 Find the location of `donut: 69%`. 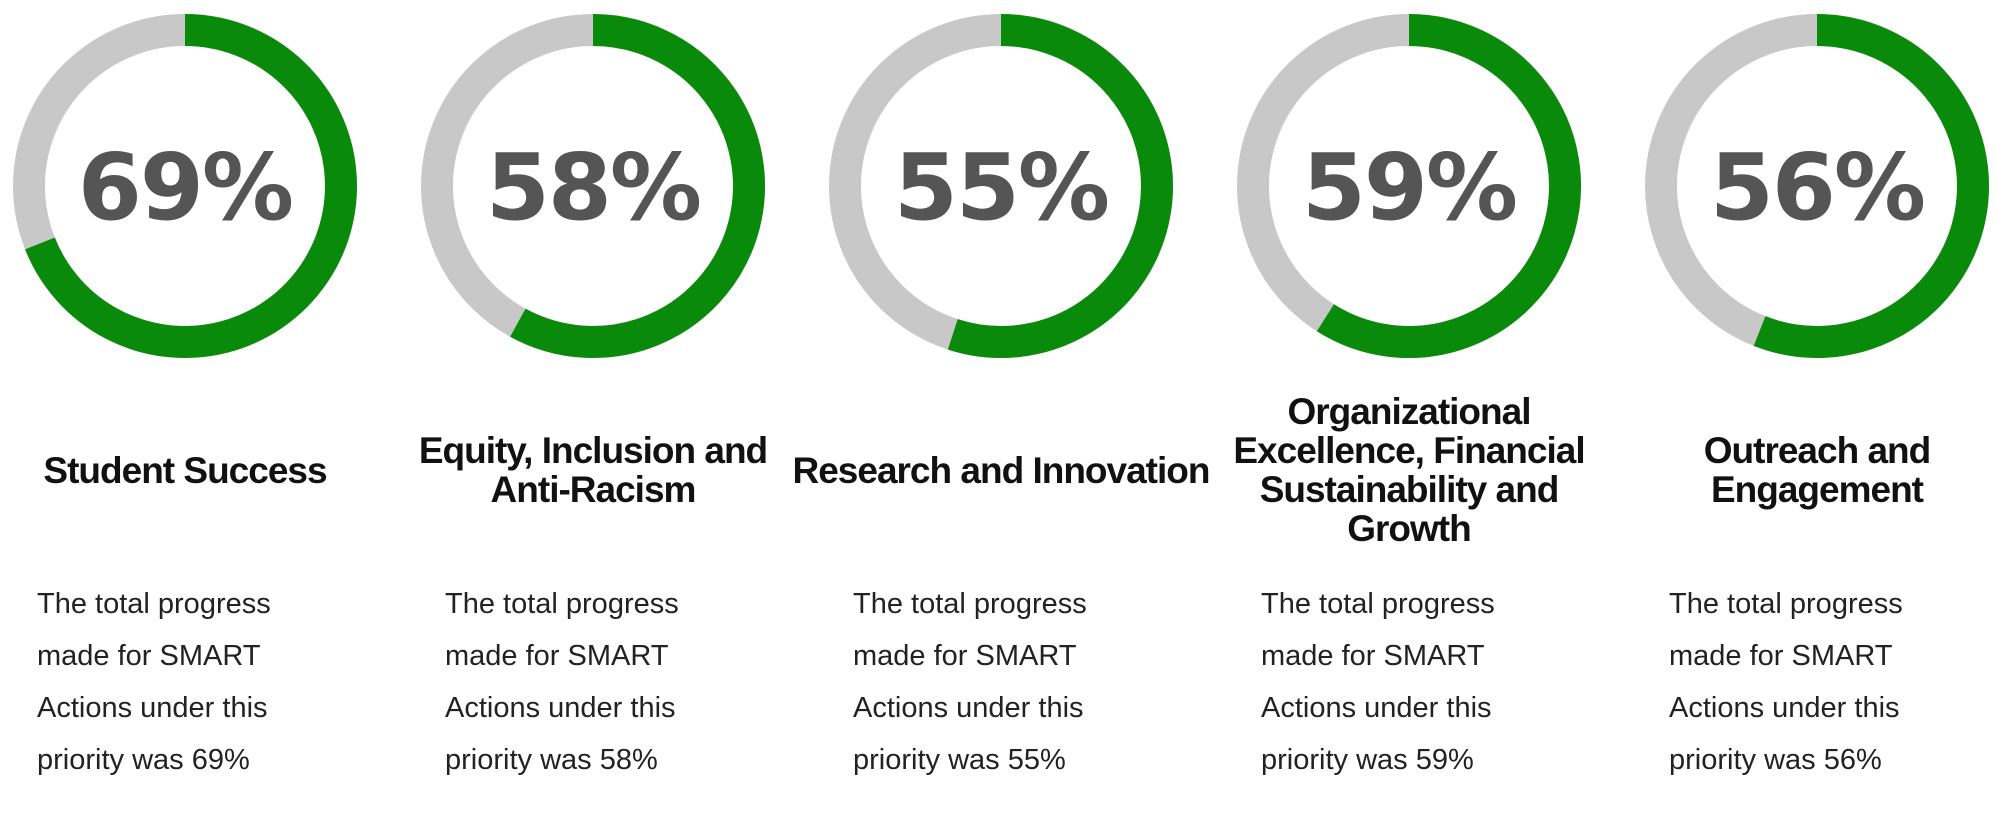

donut: 69% is located at coordinates (185, 186).